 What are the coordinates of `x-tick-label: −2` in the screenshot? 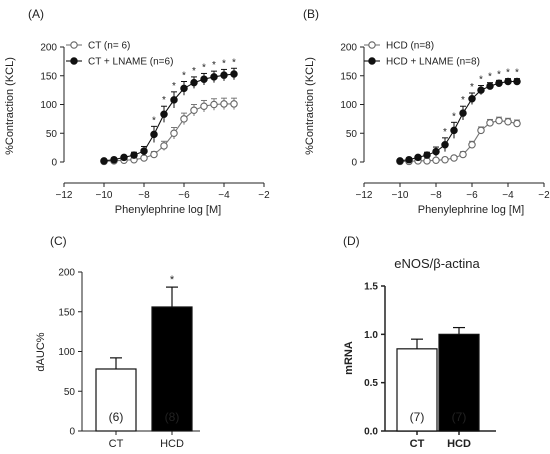 It's located at (544, 195).